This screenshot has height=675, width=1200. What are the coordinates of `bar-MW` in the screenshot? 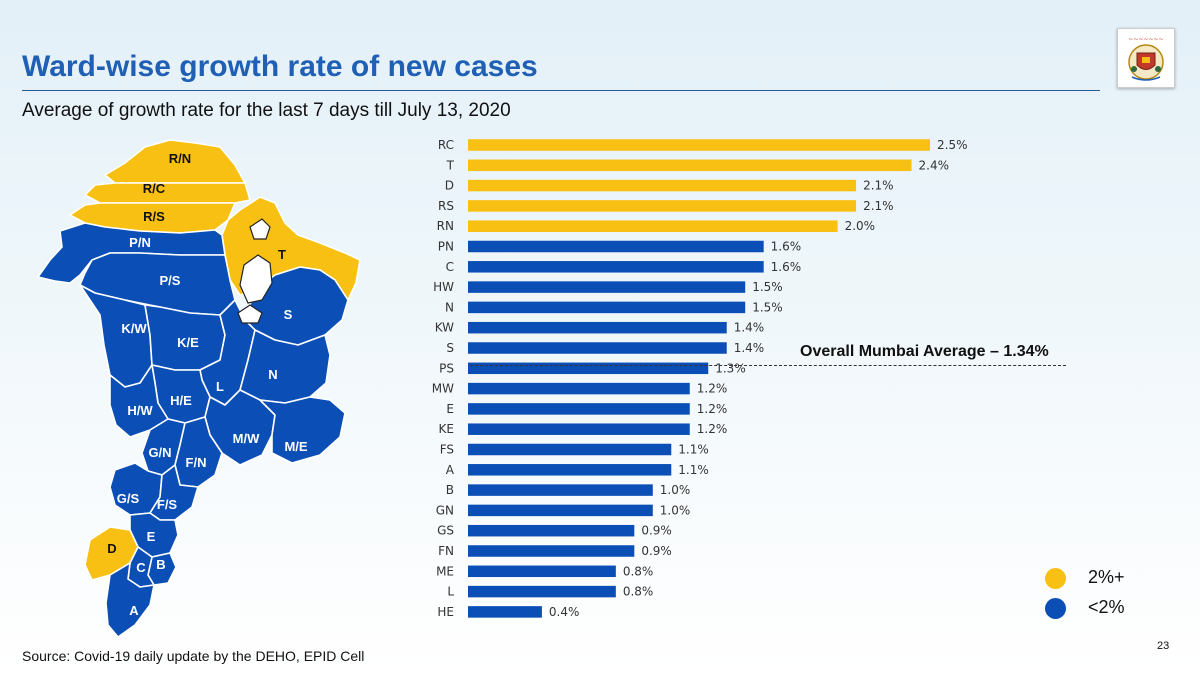 It's located at (579, 388).